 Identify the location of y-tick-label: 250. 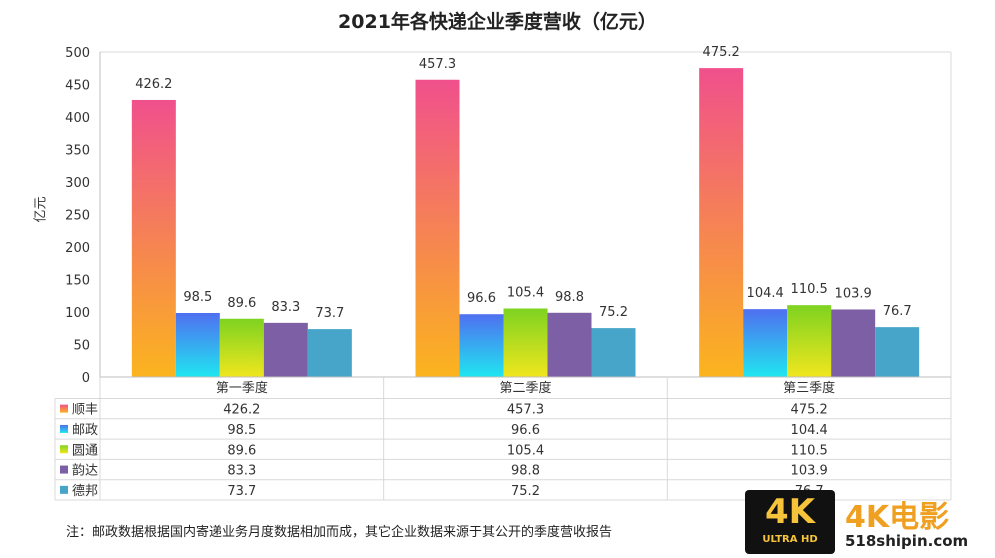
(77, 216).